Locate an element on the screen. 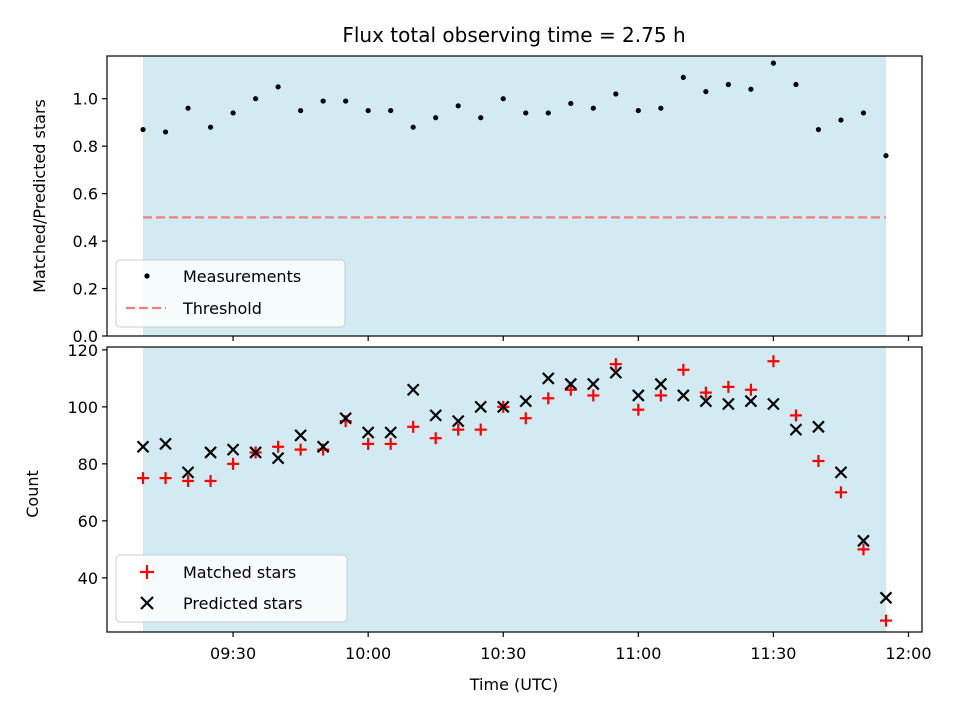 The height and width of the screenshot is (720, 960). x-tick-label: 10:00 is located at coordinates (368, 653).